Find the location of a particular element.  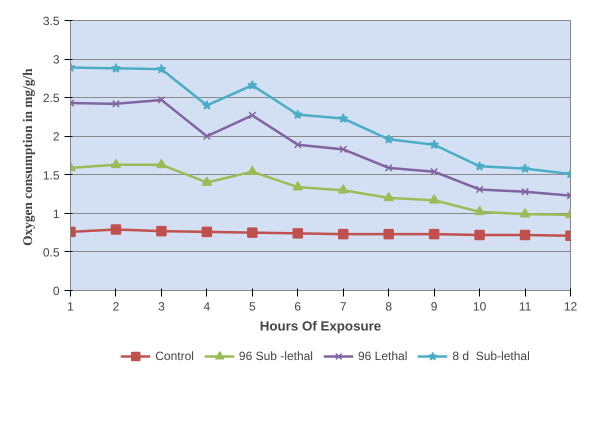

y-tick-label: 3 is located at coordinates (56, 59).